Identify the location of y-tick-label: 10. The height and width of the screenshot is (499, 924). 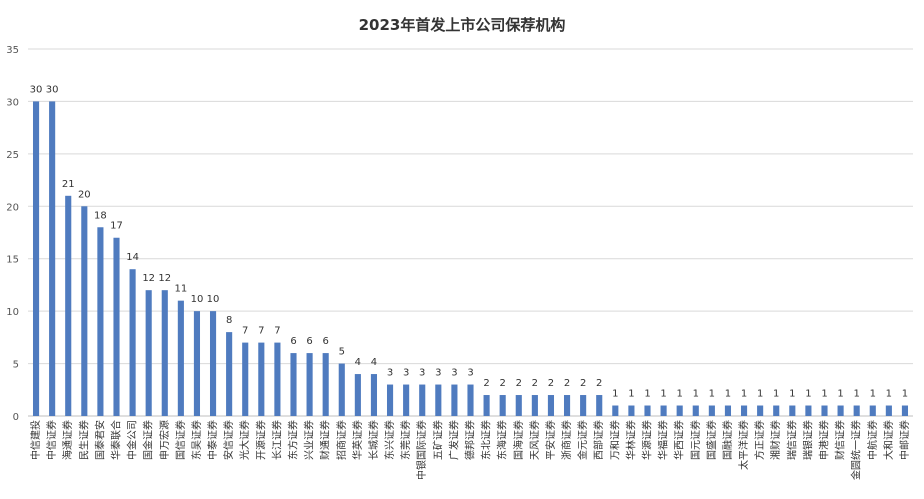
(12, 312).